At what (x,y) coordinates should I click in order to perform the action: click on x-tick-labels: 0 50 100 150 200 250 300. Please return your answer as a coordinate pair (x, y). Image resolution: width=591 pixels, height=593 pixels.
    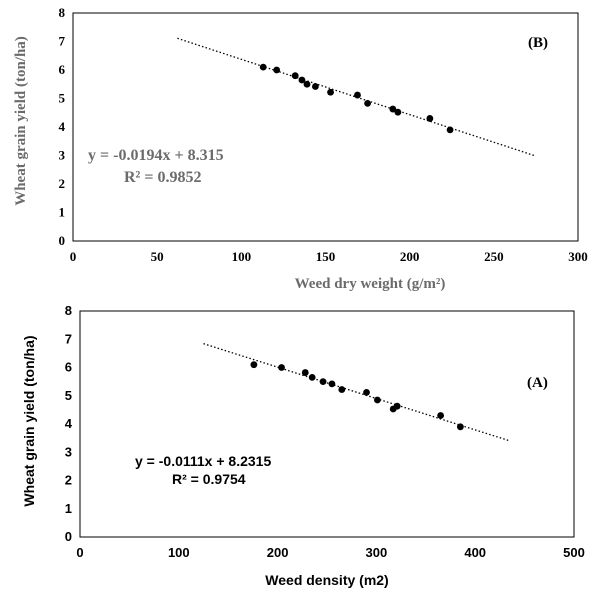
    Looking at the image, I should click on (329, 256).